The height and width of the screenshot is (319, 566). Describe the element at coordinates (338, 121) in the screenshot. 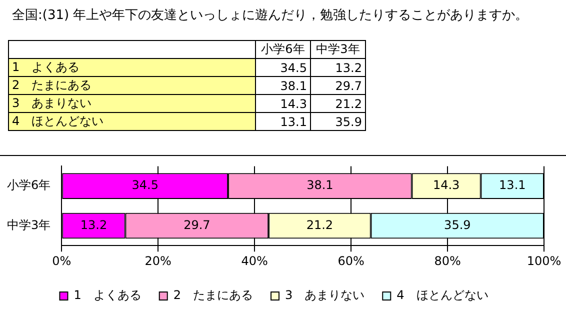

I see `text: 35.9` at that location.